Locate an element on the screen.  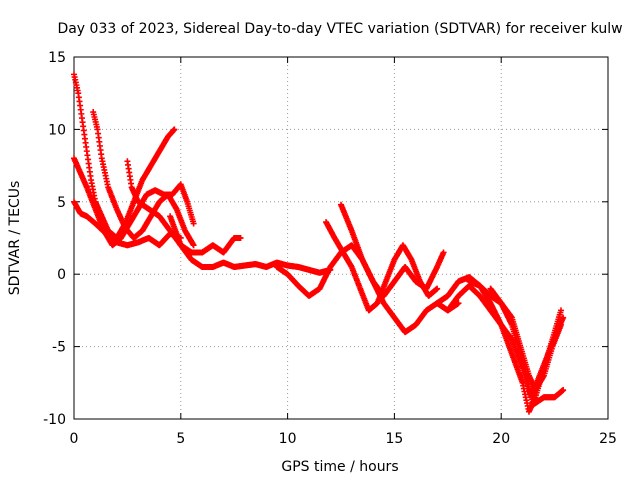
y-tick-label: 15 is located at coordinates (57, 58).